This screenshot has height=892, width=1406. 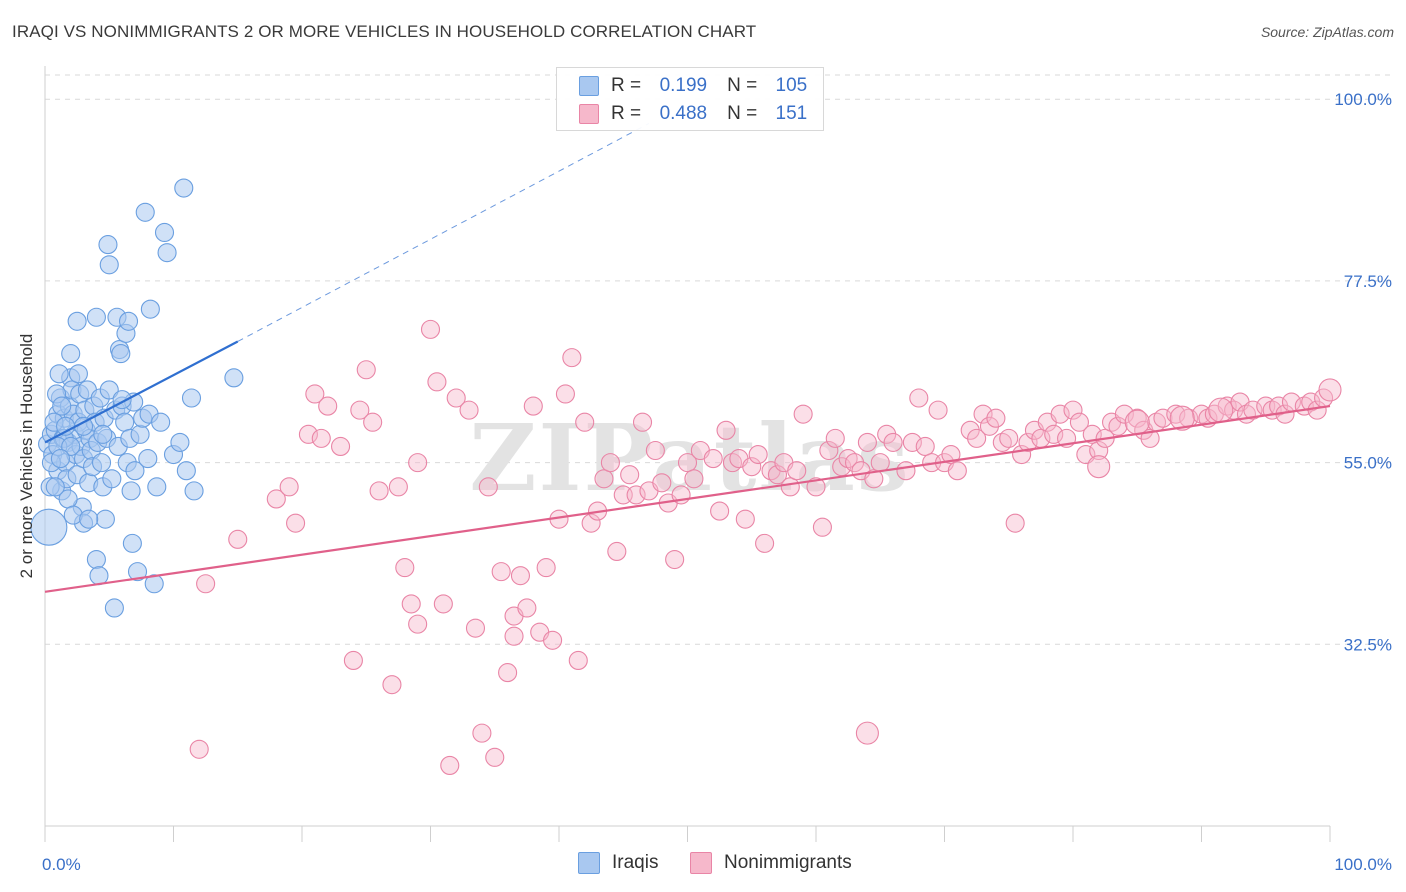 I want to click on iraqis-points, so click(x=137, y=398).